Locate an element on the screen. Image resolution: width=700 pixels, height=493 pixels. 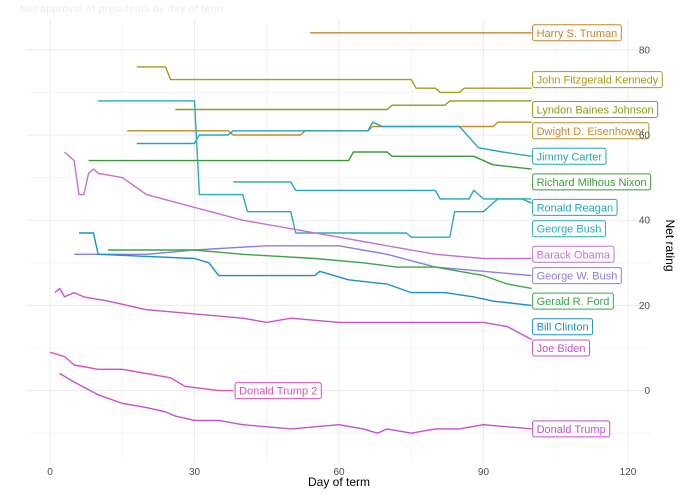
series-label-text: Bill Clinton is located at coordinates (563, 328).